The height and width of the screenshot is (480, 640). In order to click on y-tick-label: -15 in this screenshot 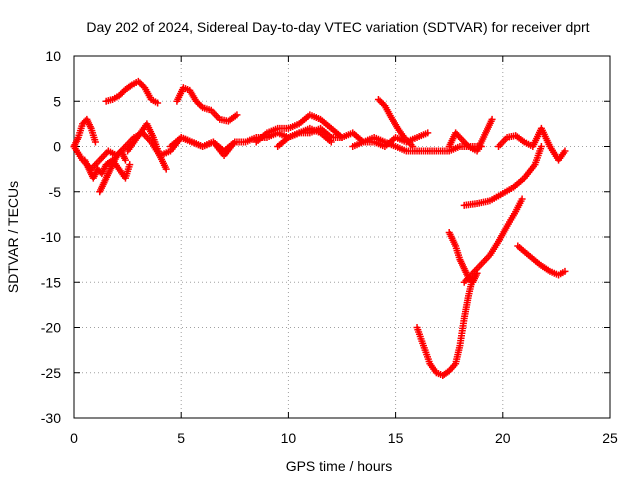, I will do `click(51, 282)`.